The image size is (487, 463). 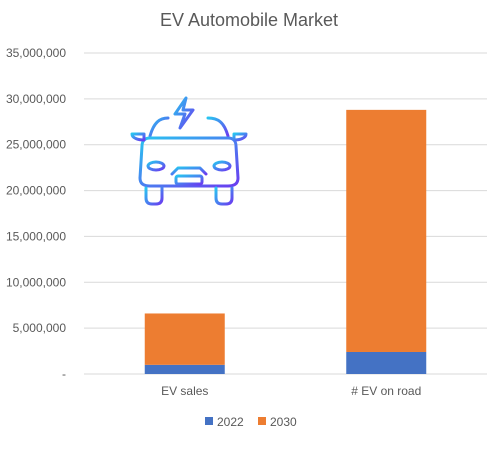 What do you see at coordinates (209, 421) in the screenshot?
I see `legend-swatch-2022` at bounding box center [209, 421].